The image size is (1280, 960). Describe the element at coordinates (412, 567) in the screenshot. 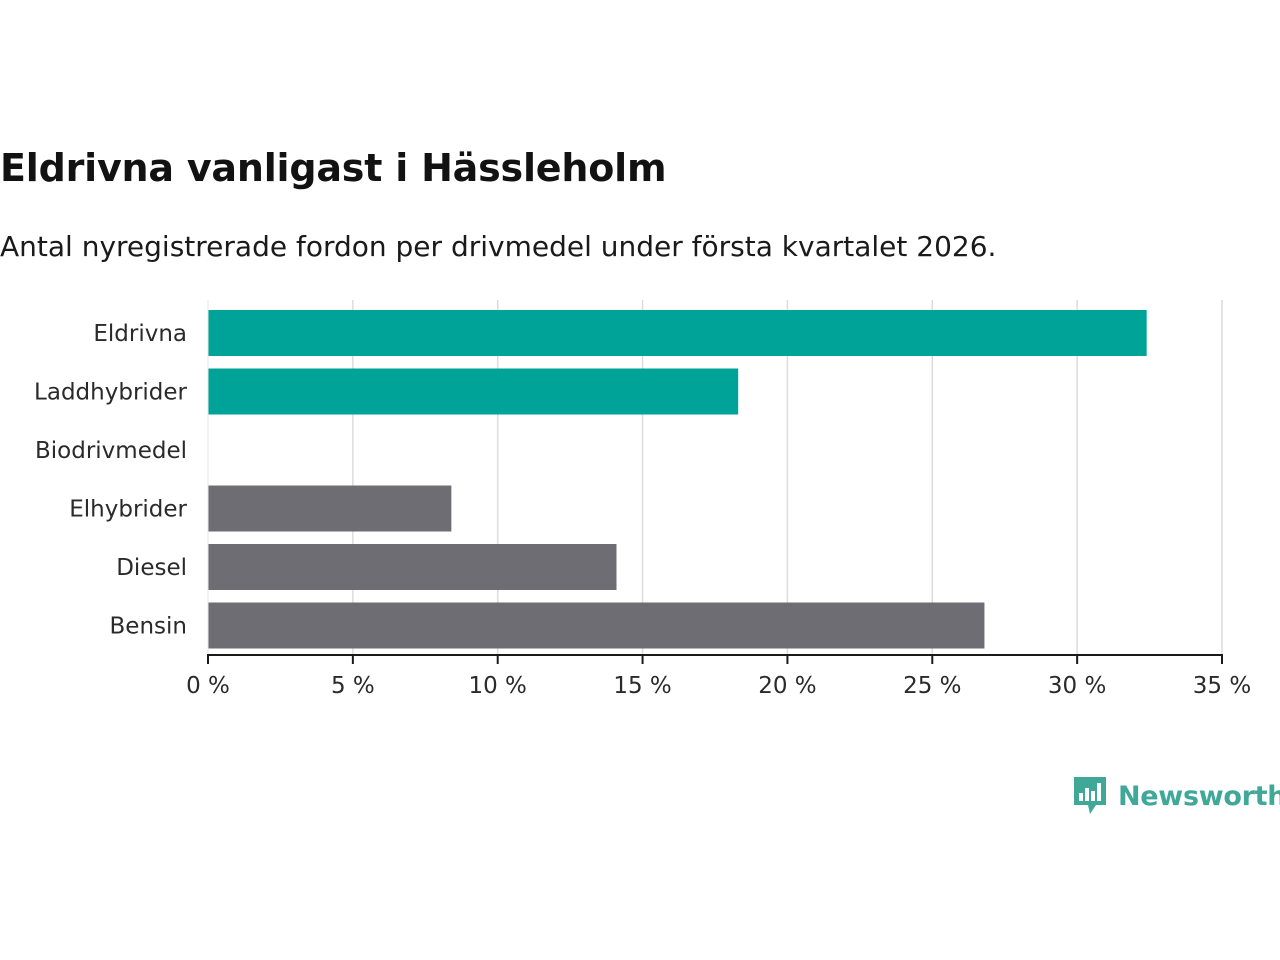

I see `bar-diesel` at that location.